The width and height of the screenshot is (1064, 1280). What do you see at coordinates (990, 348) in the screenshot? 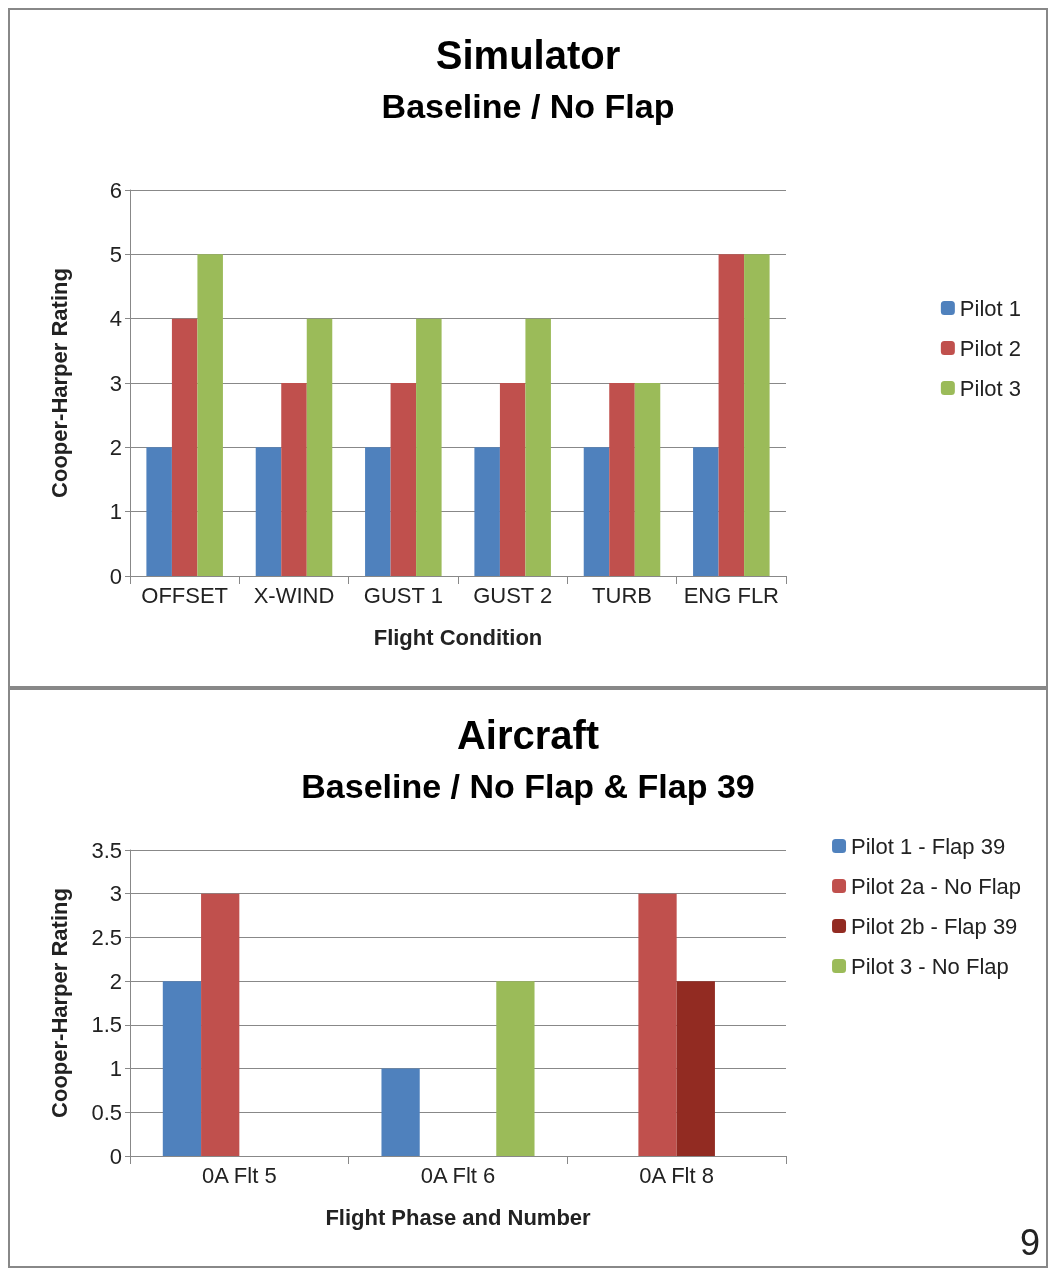
I see `legend-label: Pilot 2` at bounding box center [990, 348].